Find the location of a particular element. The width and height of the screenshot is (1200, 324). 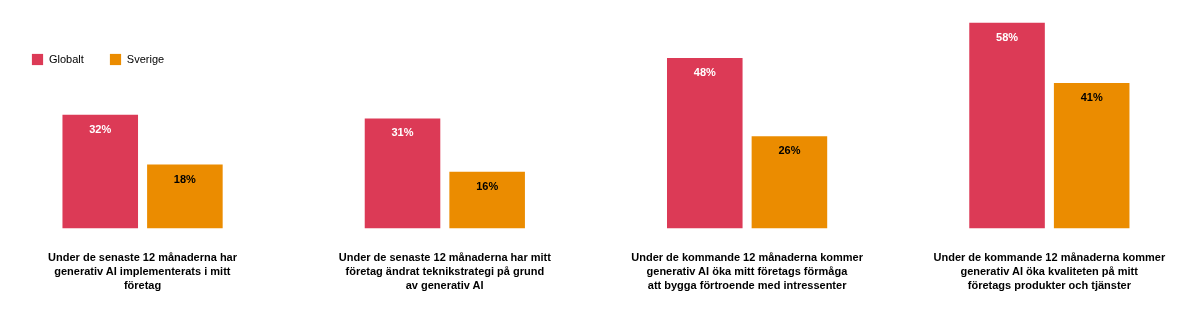

x-tick-label: Under de kommande 12 månaderna kommer generativ AI öka kvaliteten på mitt företags produkter och tjänster is located at coordinates (1049, 271).